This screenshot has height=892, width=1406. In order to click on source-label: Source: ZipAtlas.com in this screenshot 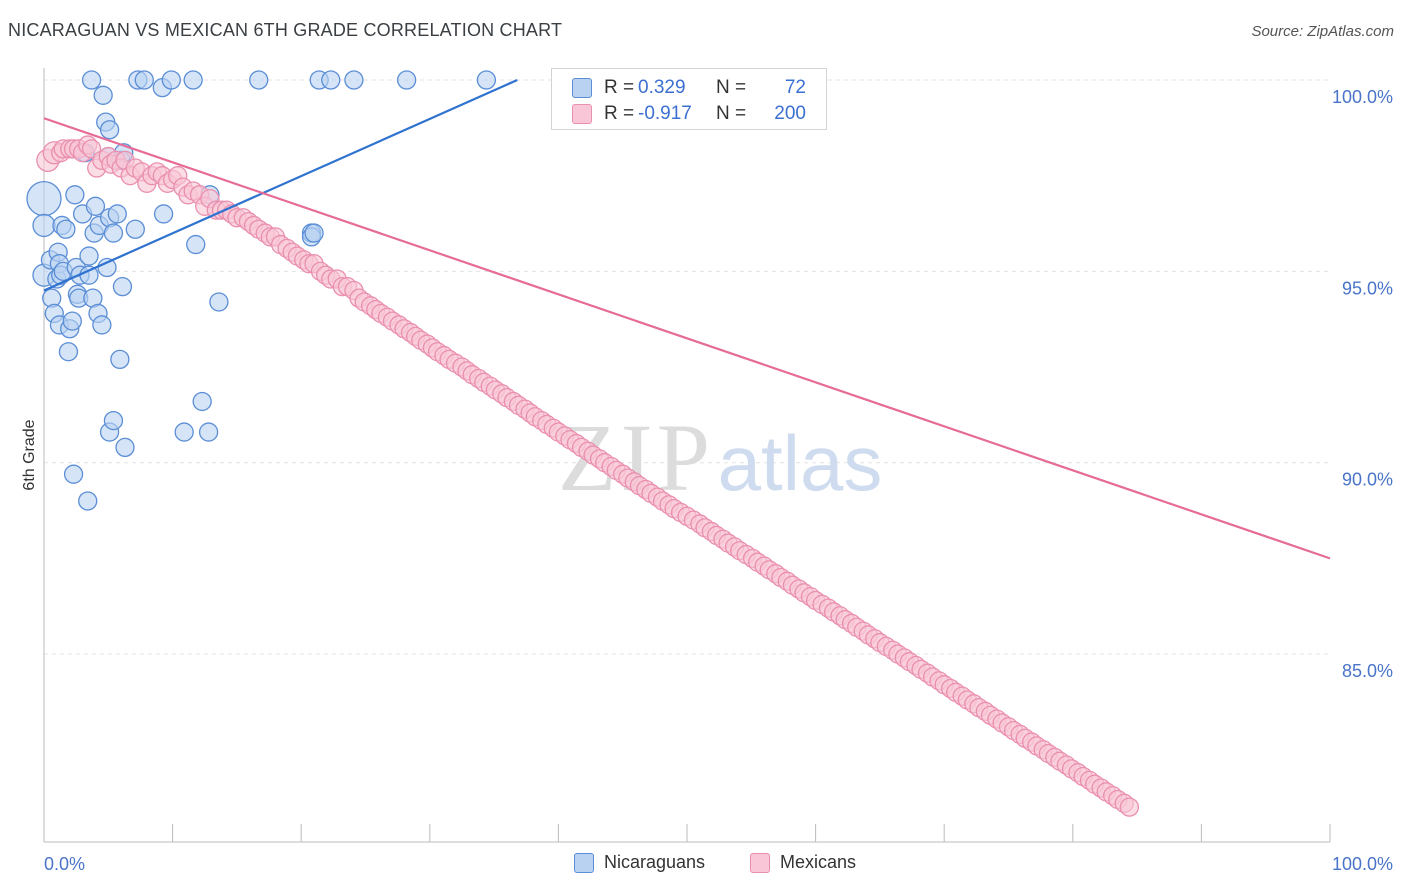, I will do `click(1322, 31)`.